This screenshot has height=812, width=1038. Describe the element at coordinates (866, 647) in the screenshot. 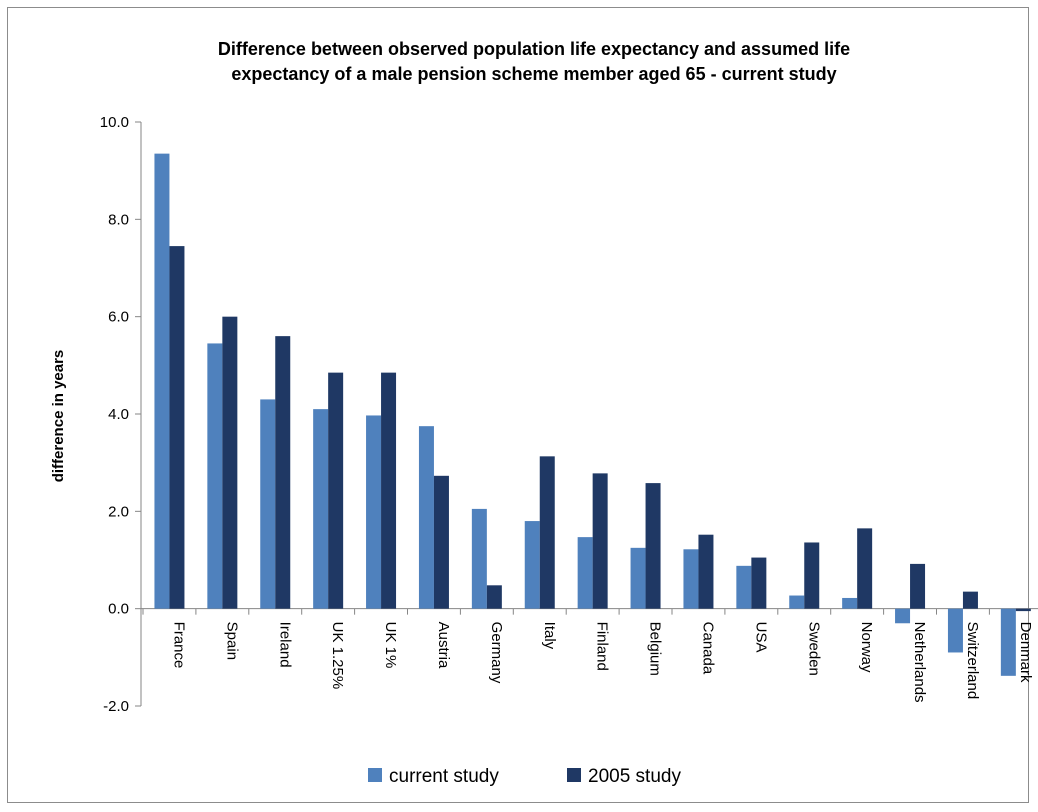

I see `x-tick-label: Norway` at that location.